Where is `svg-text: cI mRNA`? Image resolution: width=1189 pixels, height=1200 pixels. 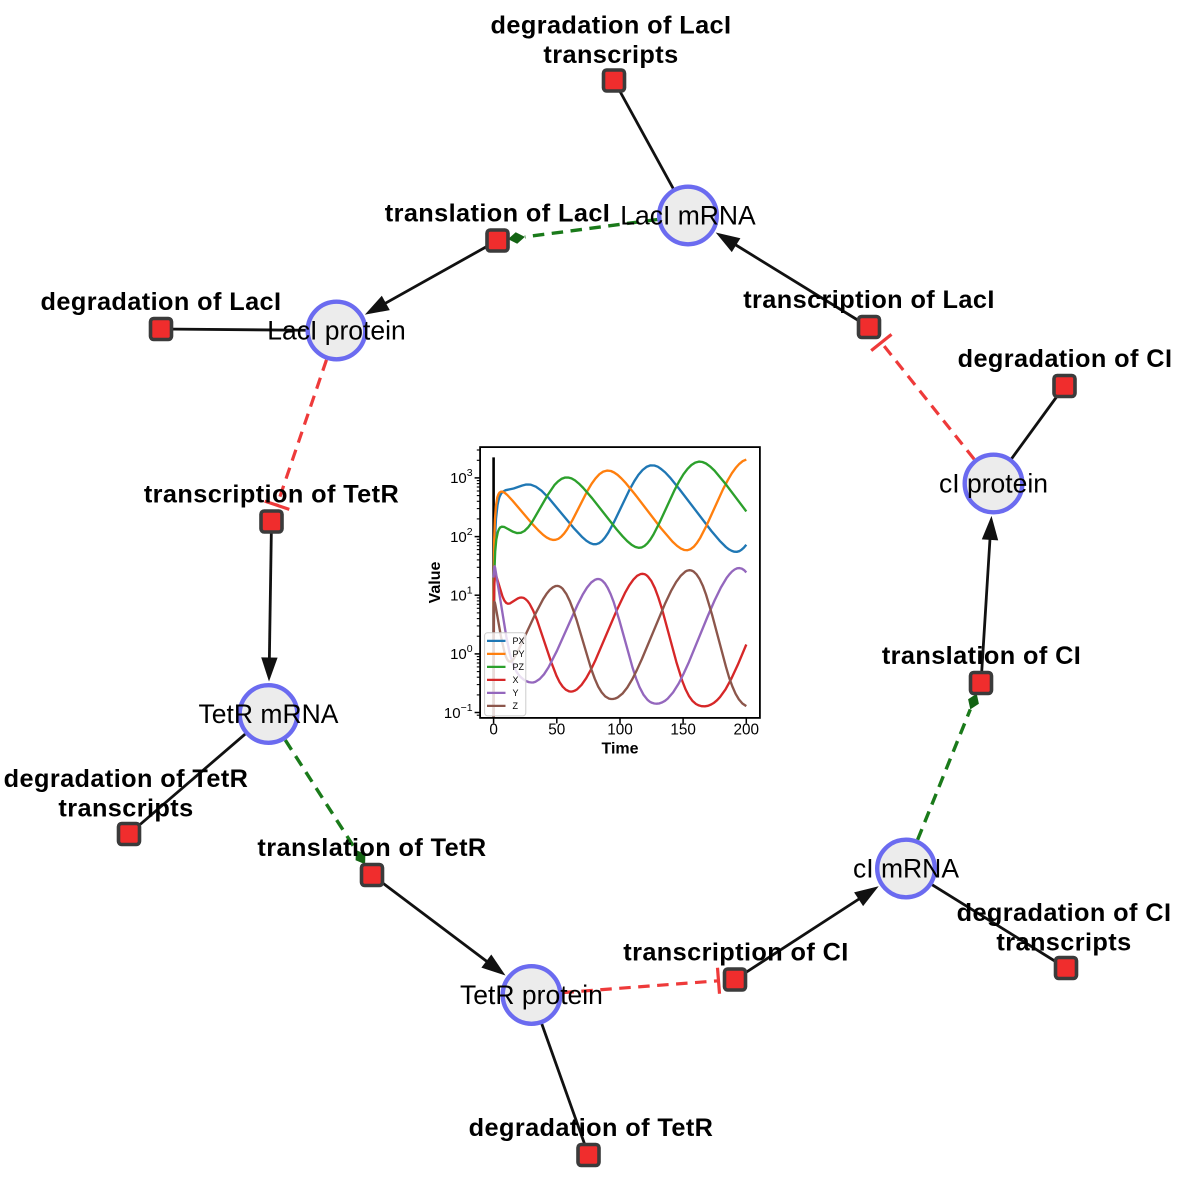
svg-text: cI mRNA is located at coordinates (906, 869).